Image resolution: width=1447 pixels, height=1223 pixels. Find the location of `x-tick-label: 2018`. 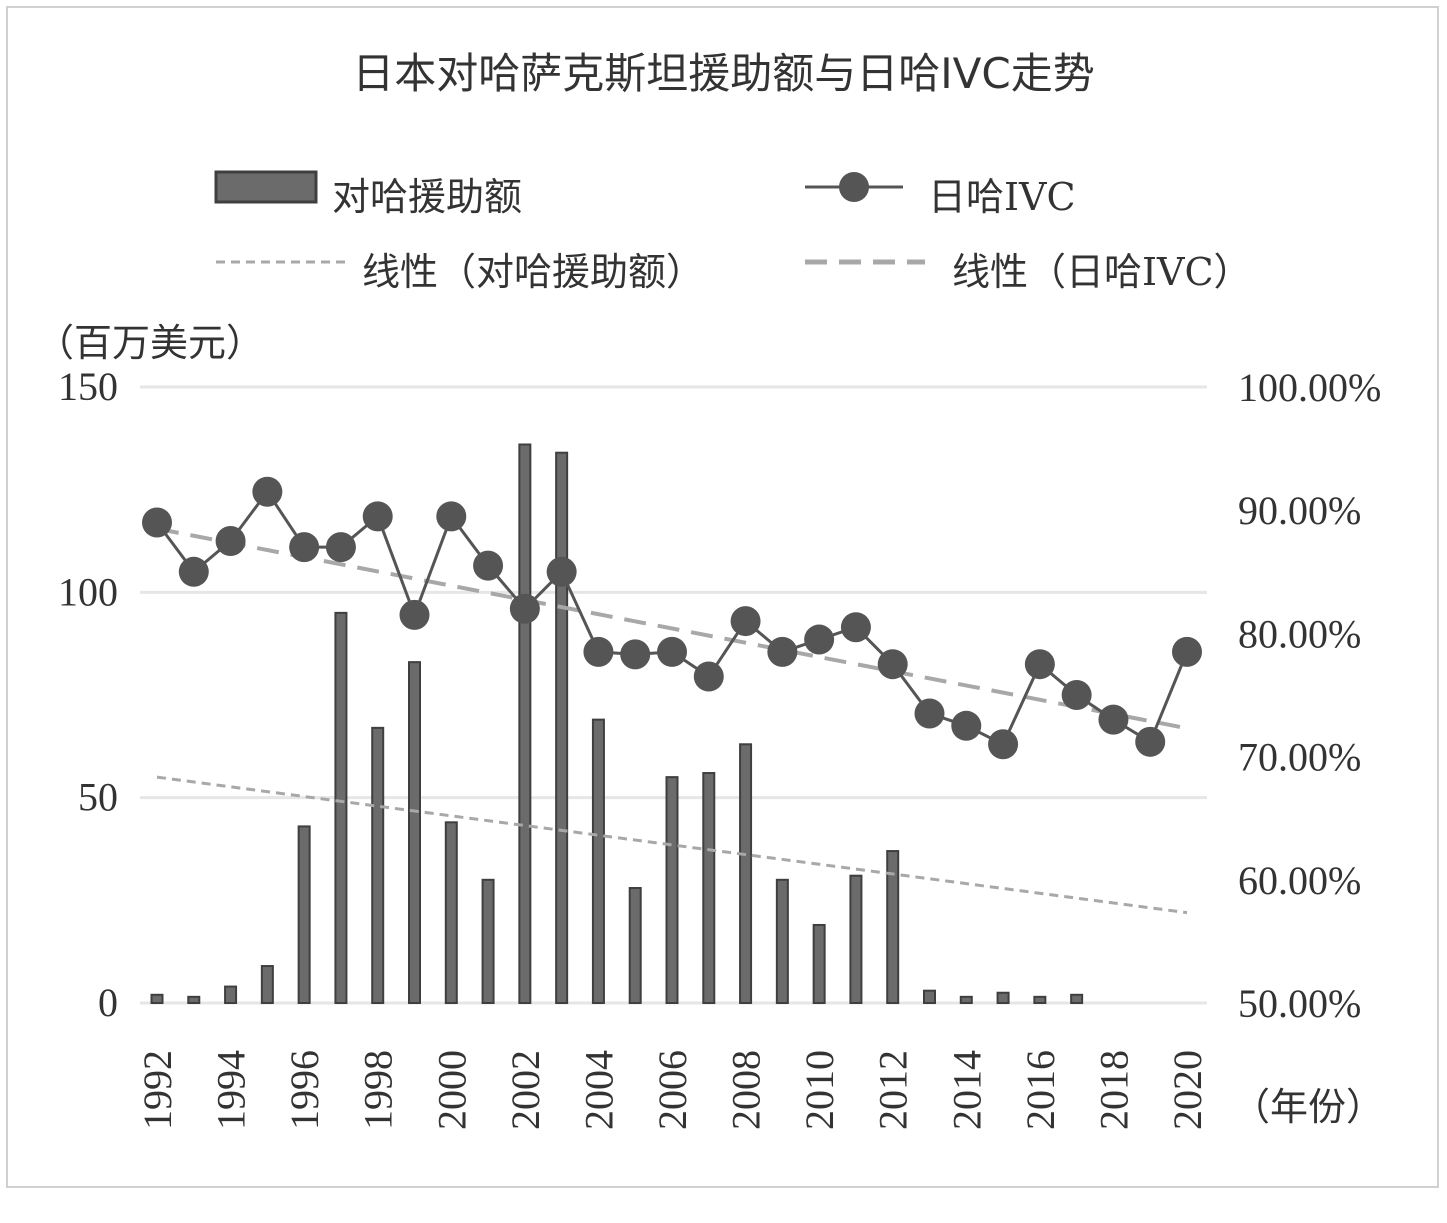

x-tick-label: 2018 is located at coordinates (1113, 1090).